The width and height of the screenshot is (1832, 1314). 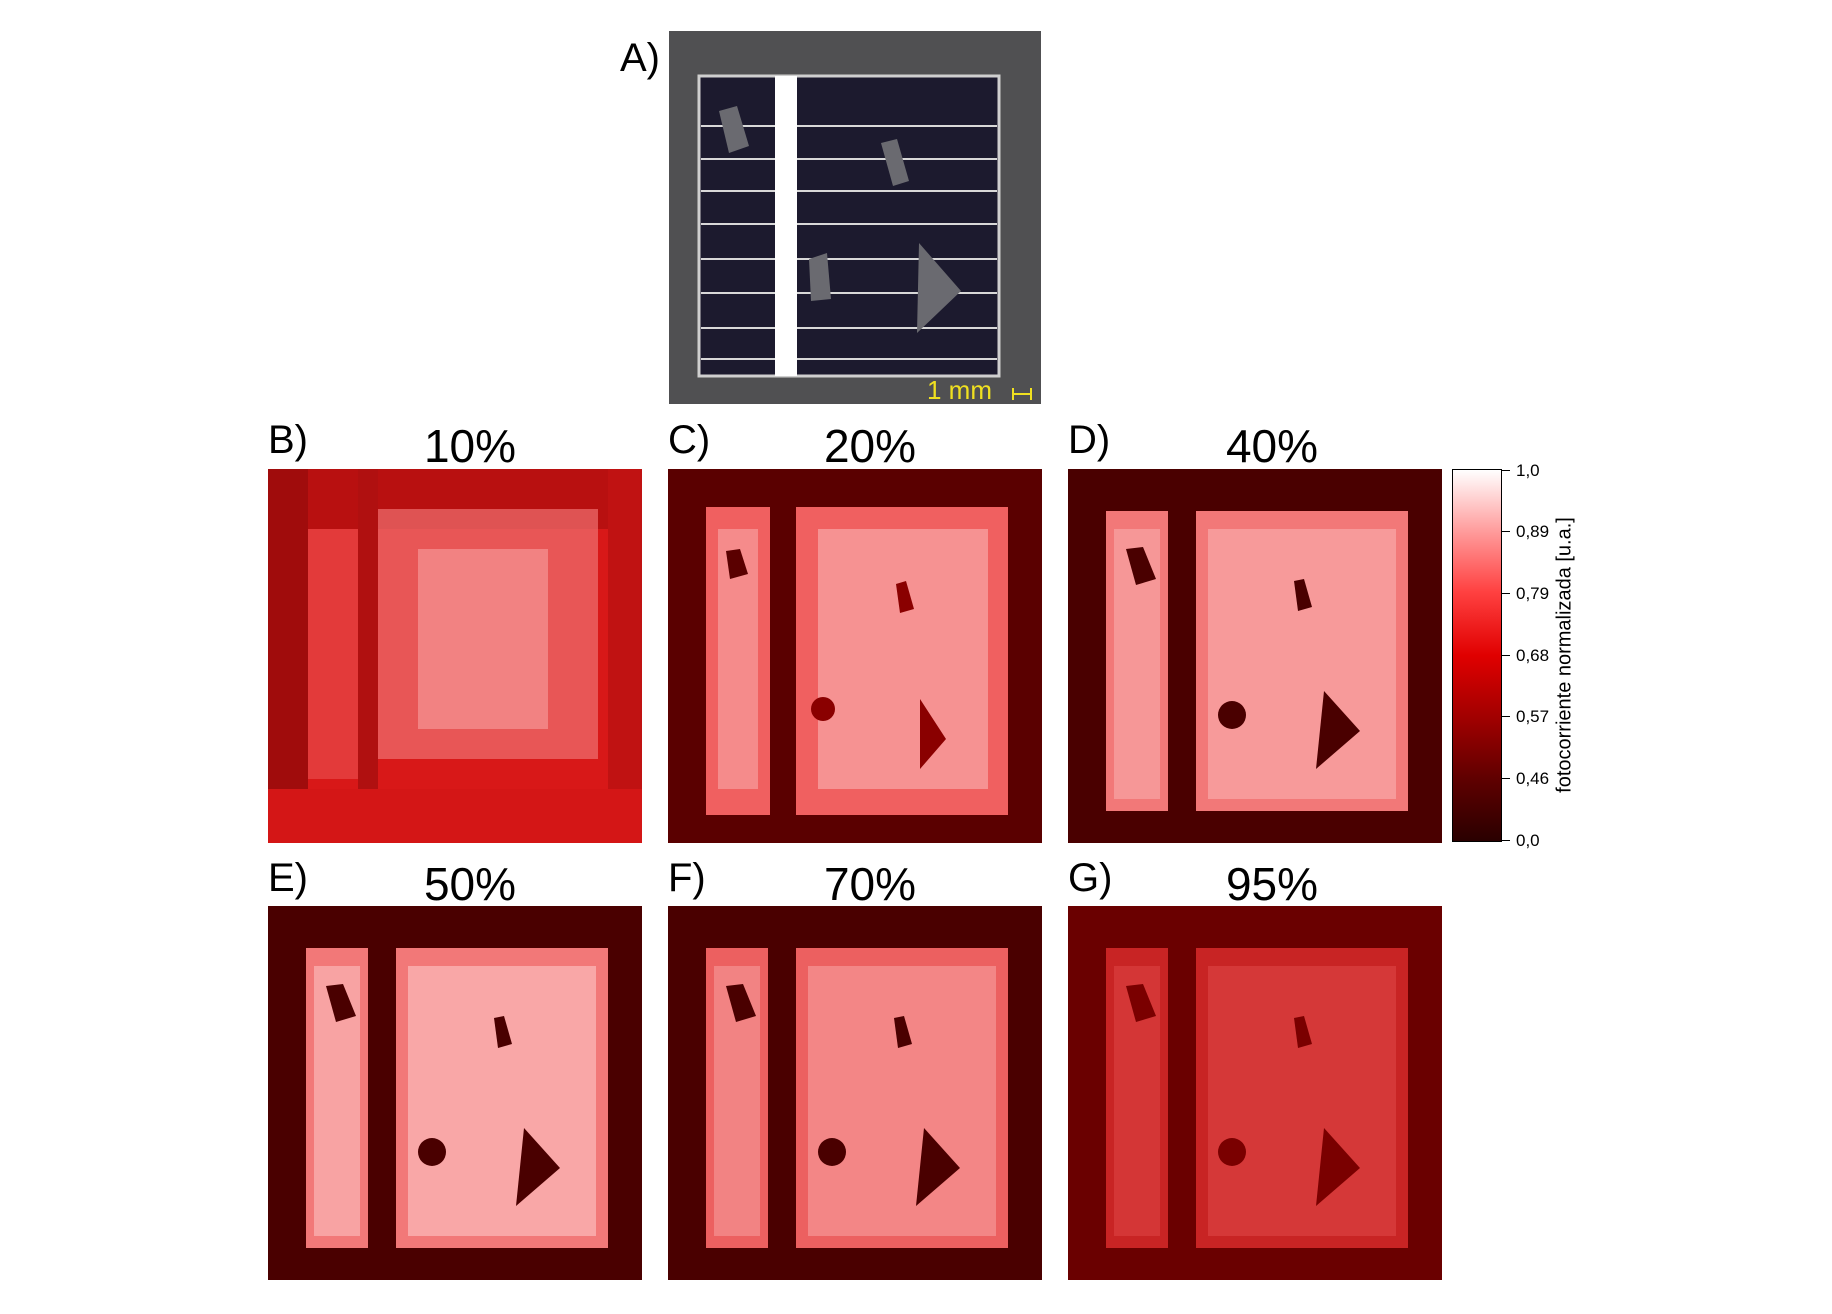 I want to click on panel-f-percent: 70%, so click(x=870, y=884).